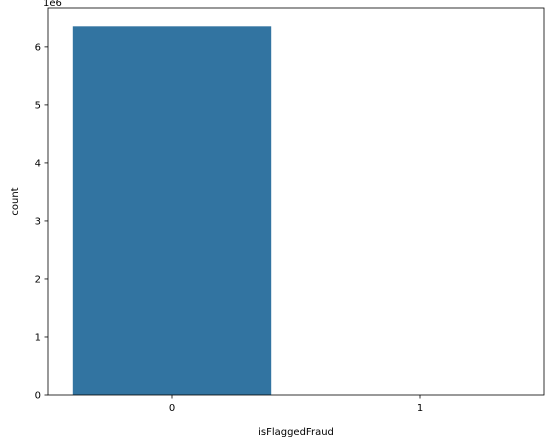 The width and height of the screenshot is (554, 448). What do you see at coordinates (38, 279) in the screenshot?
I see `y-tick-label: 2` at bounding box center [38, 279].